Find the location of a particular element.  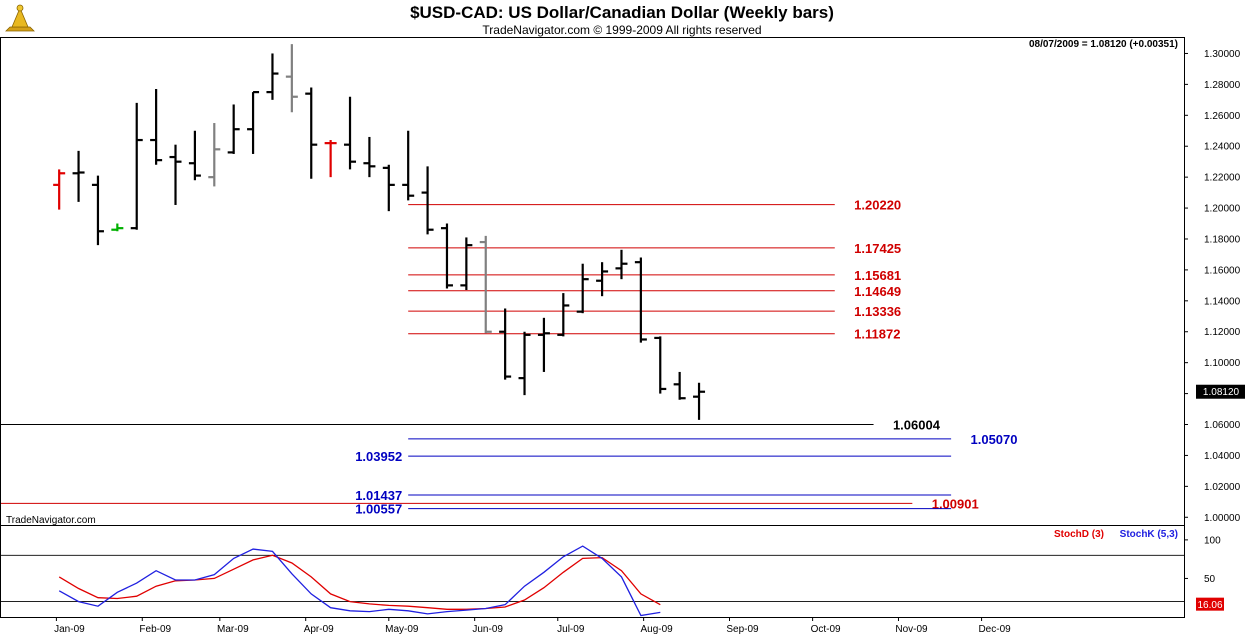

x-tick-label: Mar-09 is located at coordinates (233, 629).